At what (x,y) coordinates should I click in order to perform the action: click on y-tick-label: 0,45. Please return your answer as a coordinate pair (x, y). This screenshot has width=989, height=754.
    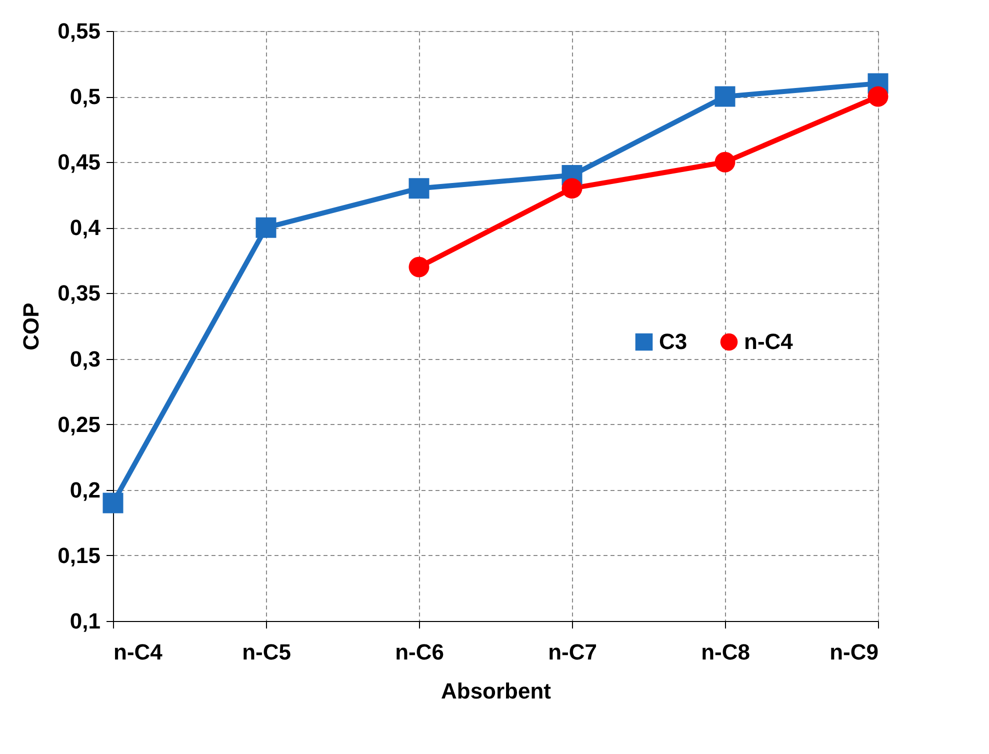
    Looking at the image, I should click on (79, 162).